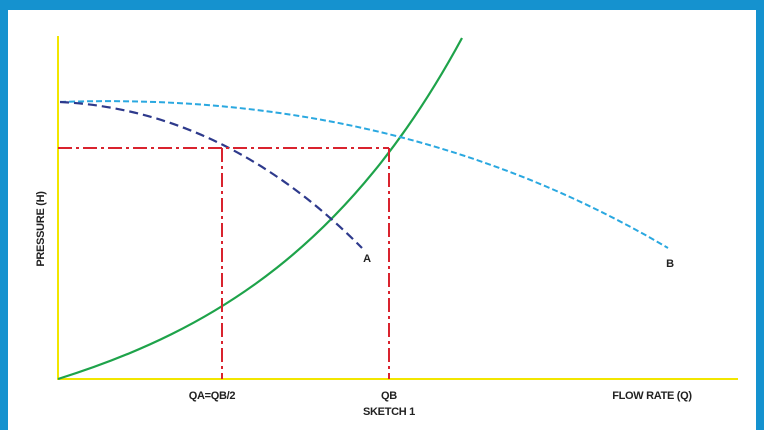  Describe the element at coordinates (389, 396) in the screenshot. I see `tick-label-qb: QB` at that location.